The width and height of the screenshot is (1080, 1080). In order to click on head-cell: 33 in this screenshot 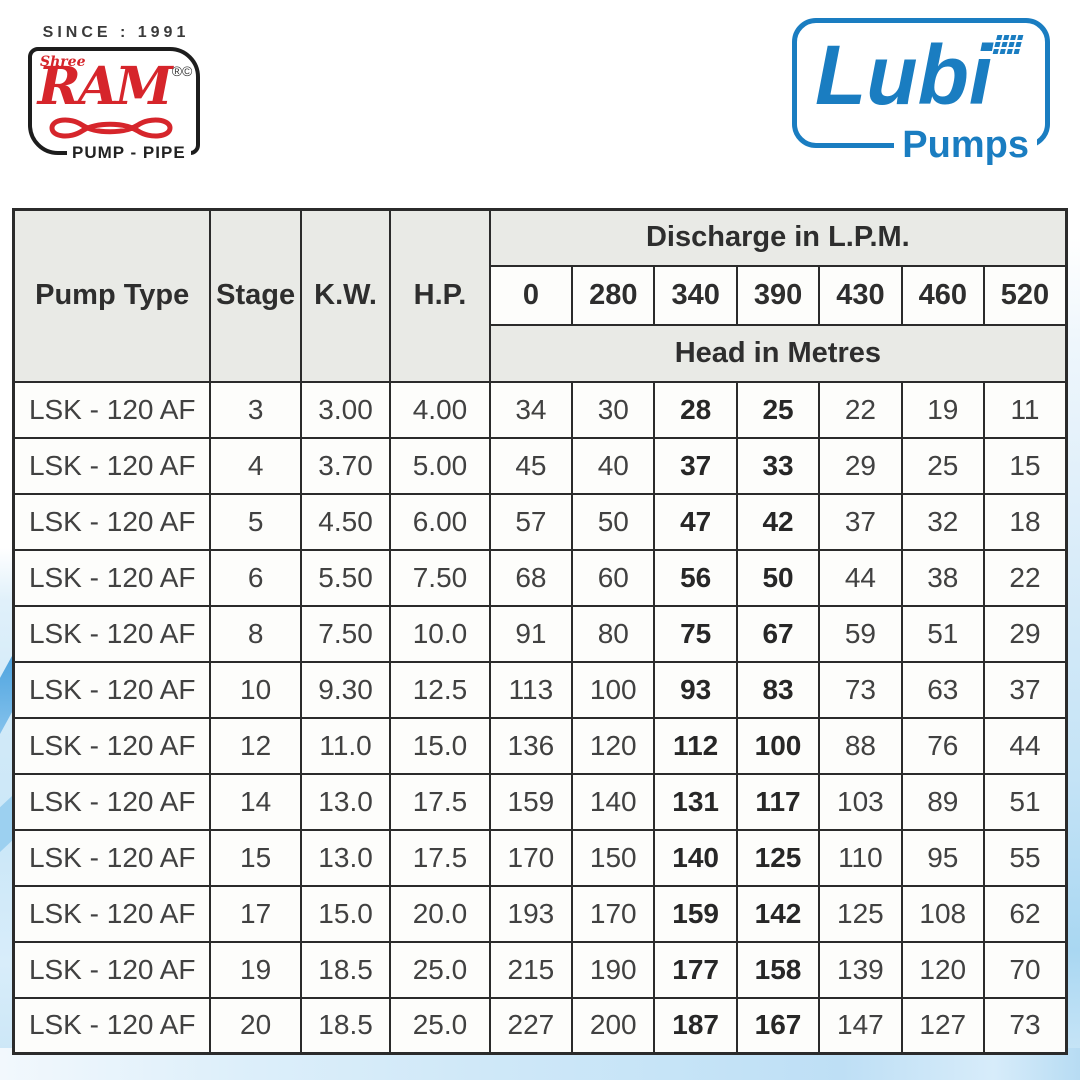, I will do `click(778, 465)`.